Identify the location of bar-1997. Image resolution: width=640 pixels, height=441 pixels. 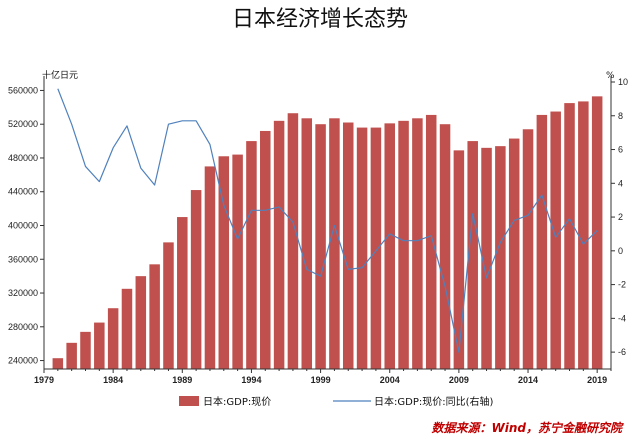
(293, 241).